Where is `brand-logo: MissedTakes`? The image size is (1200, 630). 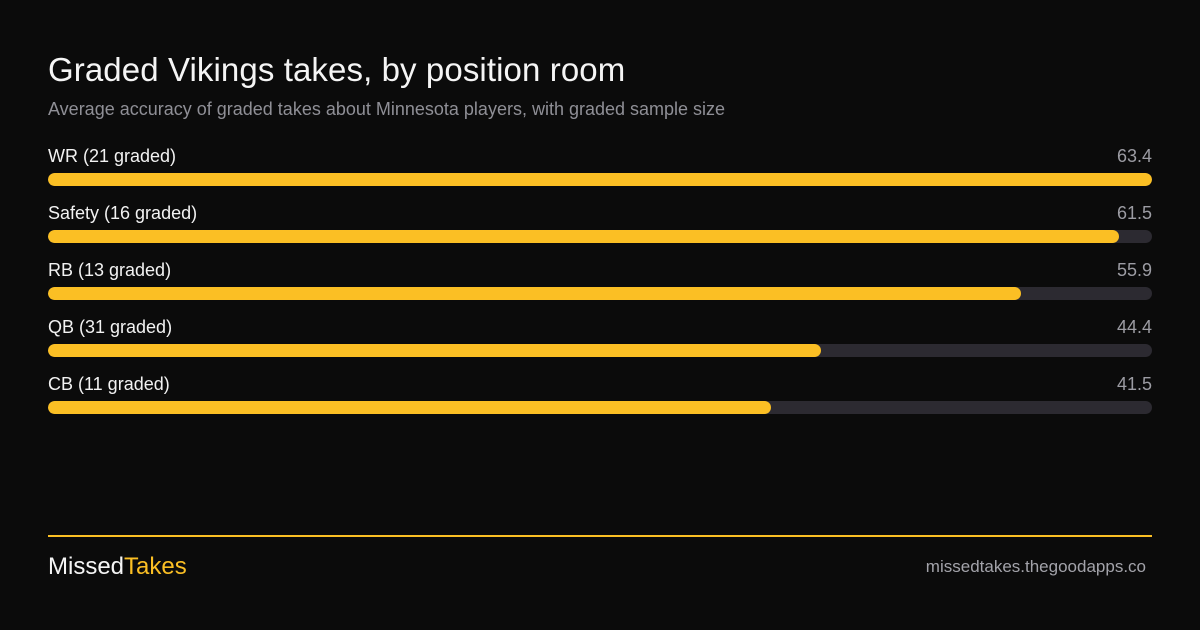
brand-logo: MissedTakes is located at coordinates (117, 567).